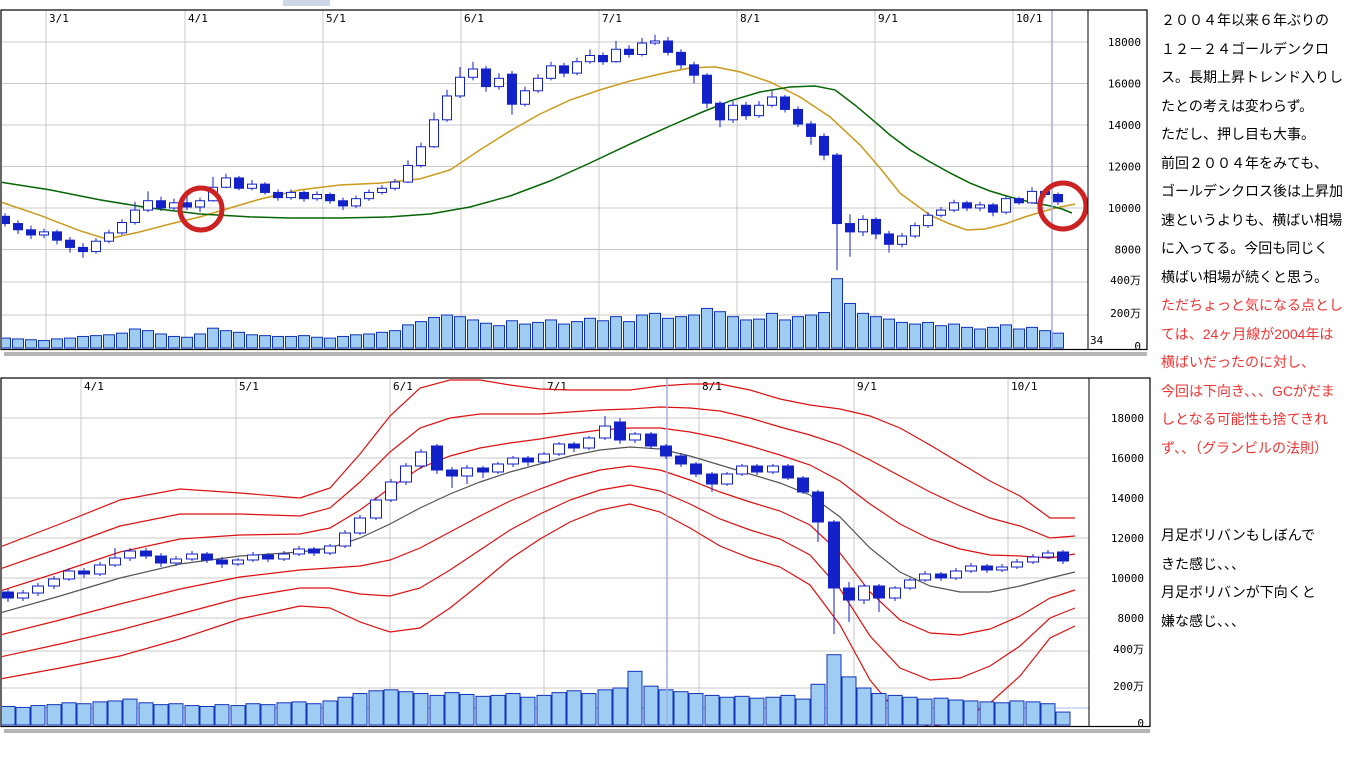  What do you see at coordinates (750, 18) in the screenshot?
I see `month-tick-label: 8/1` at bounding box center [750, 18].